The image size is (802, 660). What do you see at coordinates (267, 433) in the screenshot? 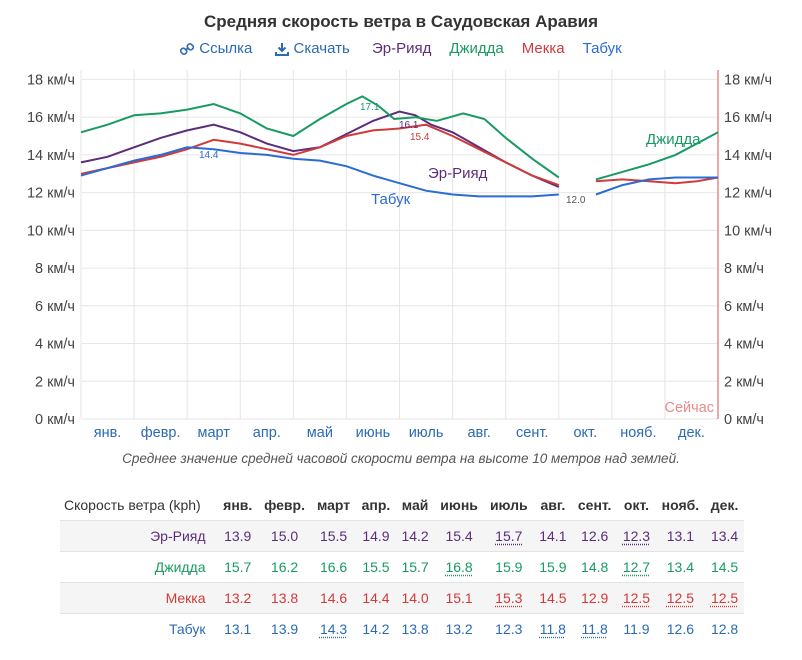
I see `x-tick-label: апр.` at bounding box center [267, 433].